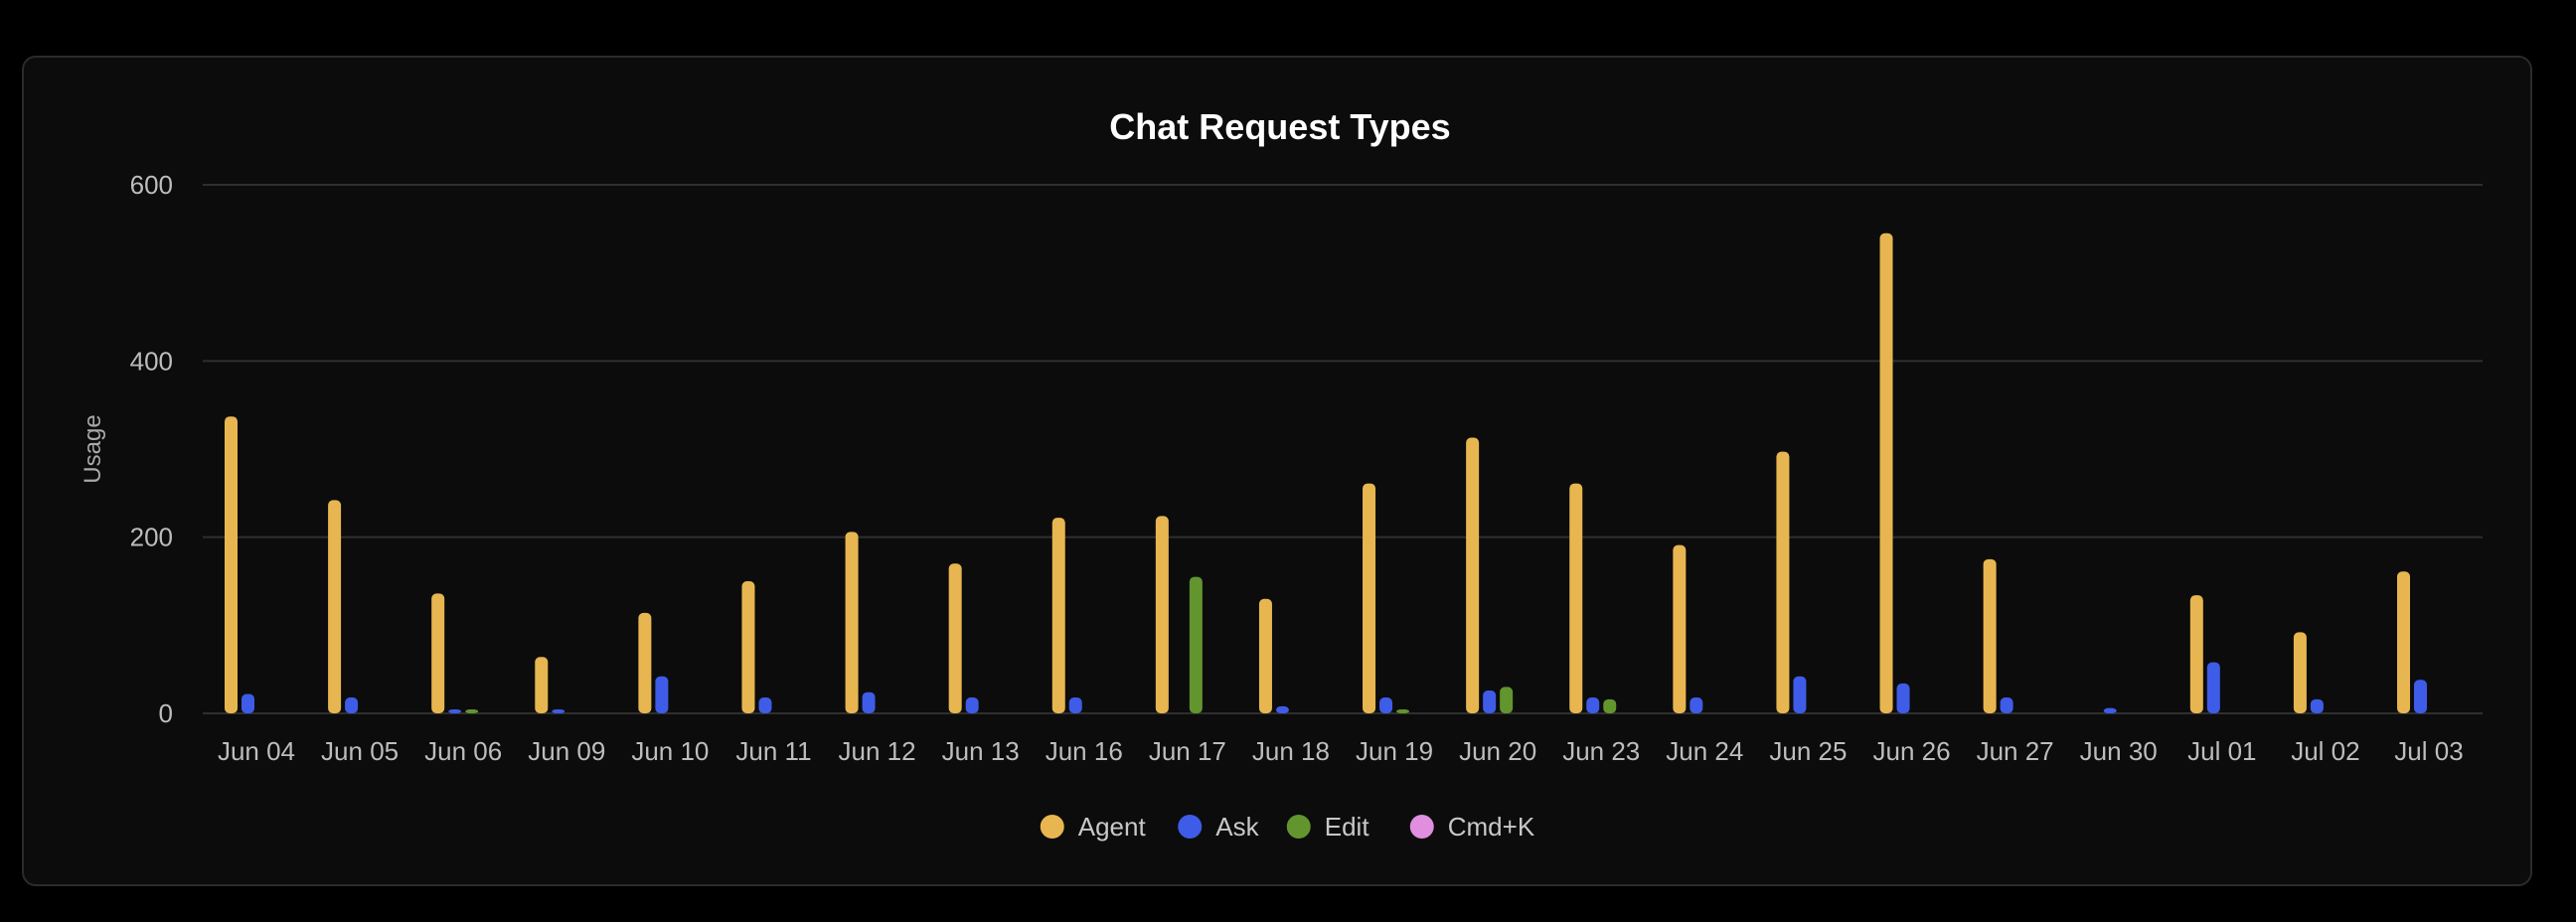  What do you see at coordinates (1112, 827) in the screenshot?
I see `legend-label: Agent` at bounding box center [1112, 827].